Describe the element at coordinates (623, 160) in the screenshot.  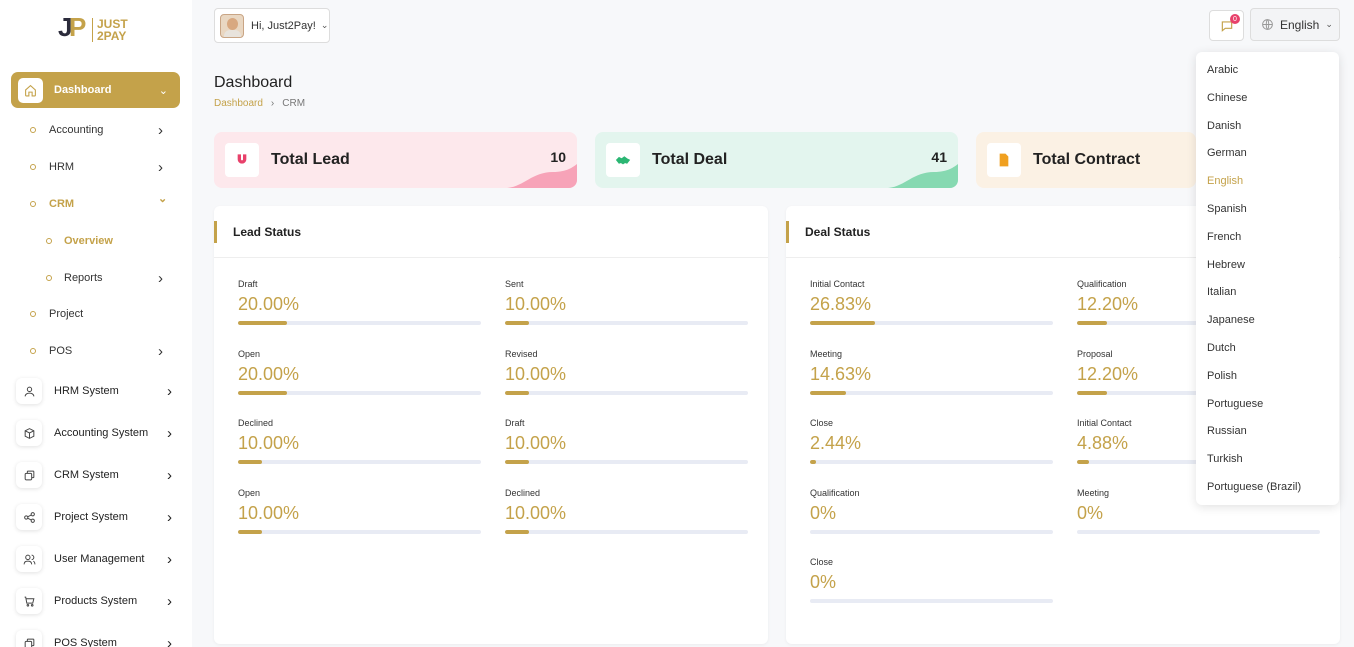
I see `handshake-icon` at that location.